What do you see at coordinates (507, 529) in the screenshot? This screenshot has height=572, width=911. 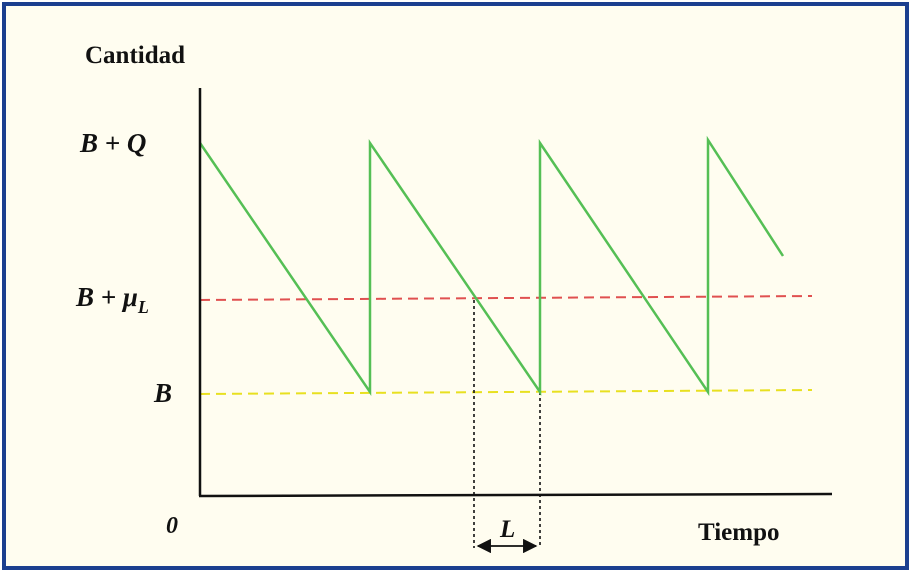 I see `lead-time-label: L` at bounding box center [507, 529].